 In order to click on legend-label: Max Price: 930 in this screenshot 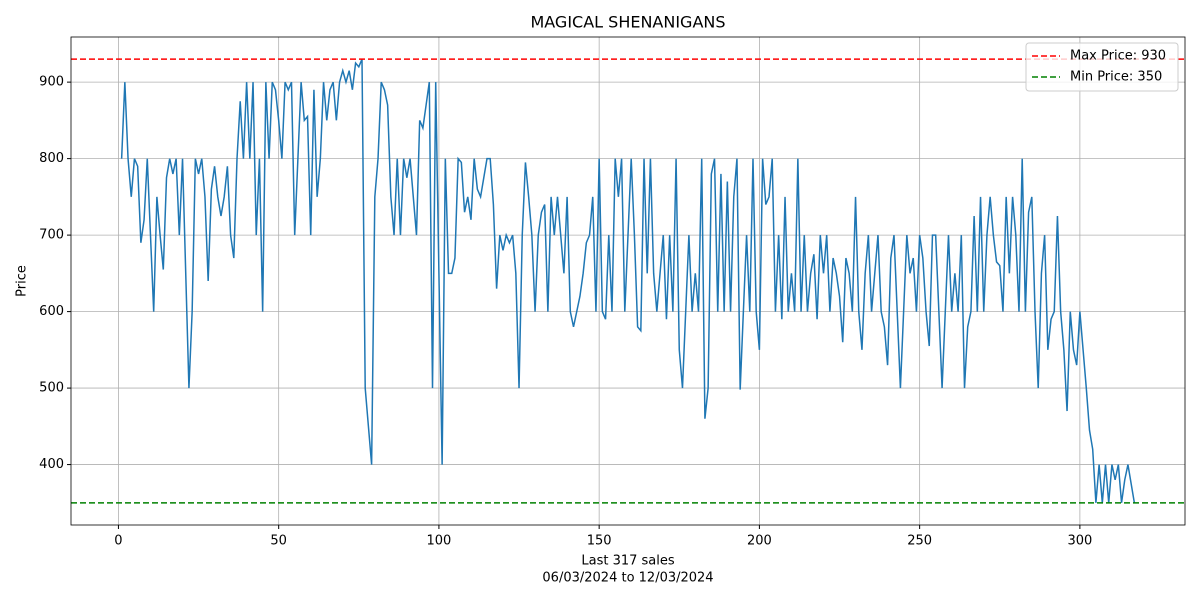, I will do `click(1118, 56)`.